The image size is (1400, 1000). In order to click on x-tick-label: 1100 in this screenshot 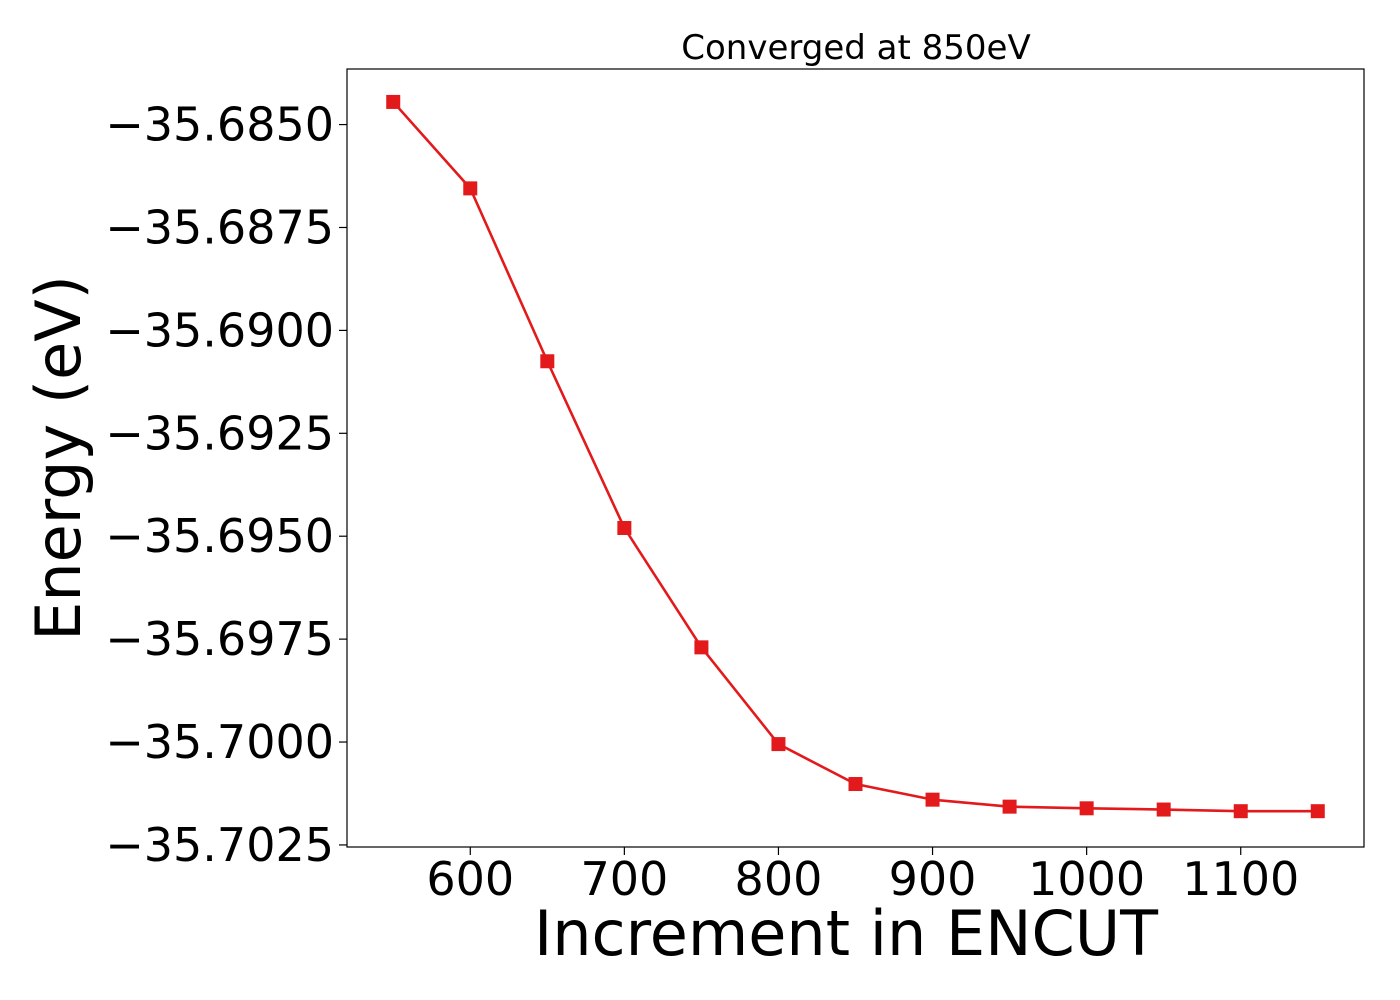, I will do `click(1240, 879)`.